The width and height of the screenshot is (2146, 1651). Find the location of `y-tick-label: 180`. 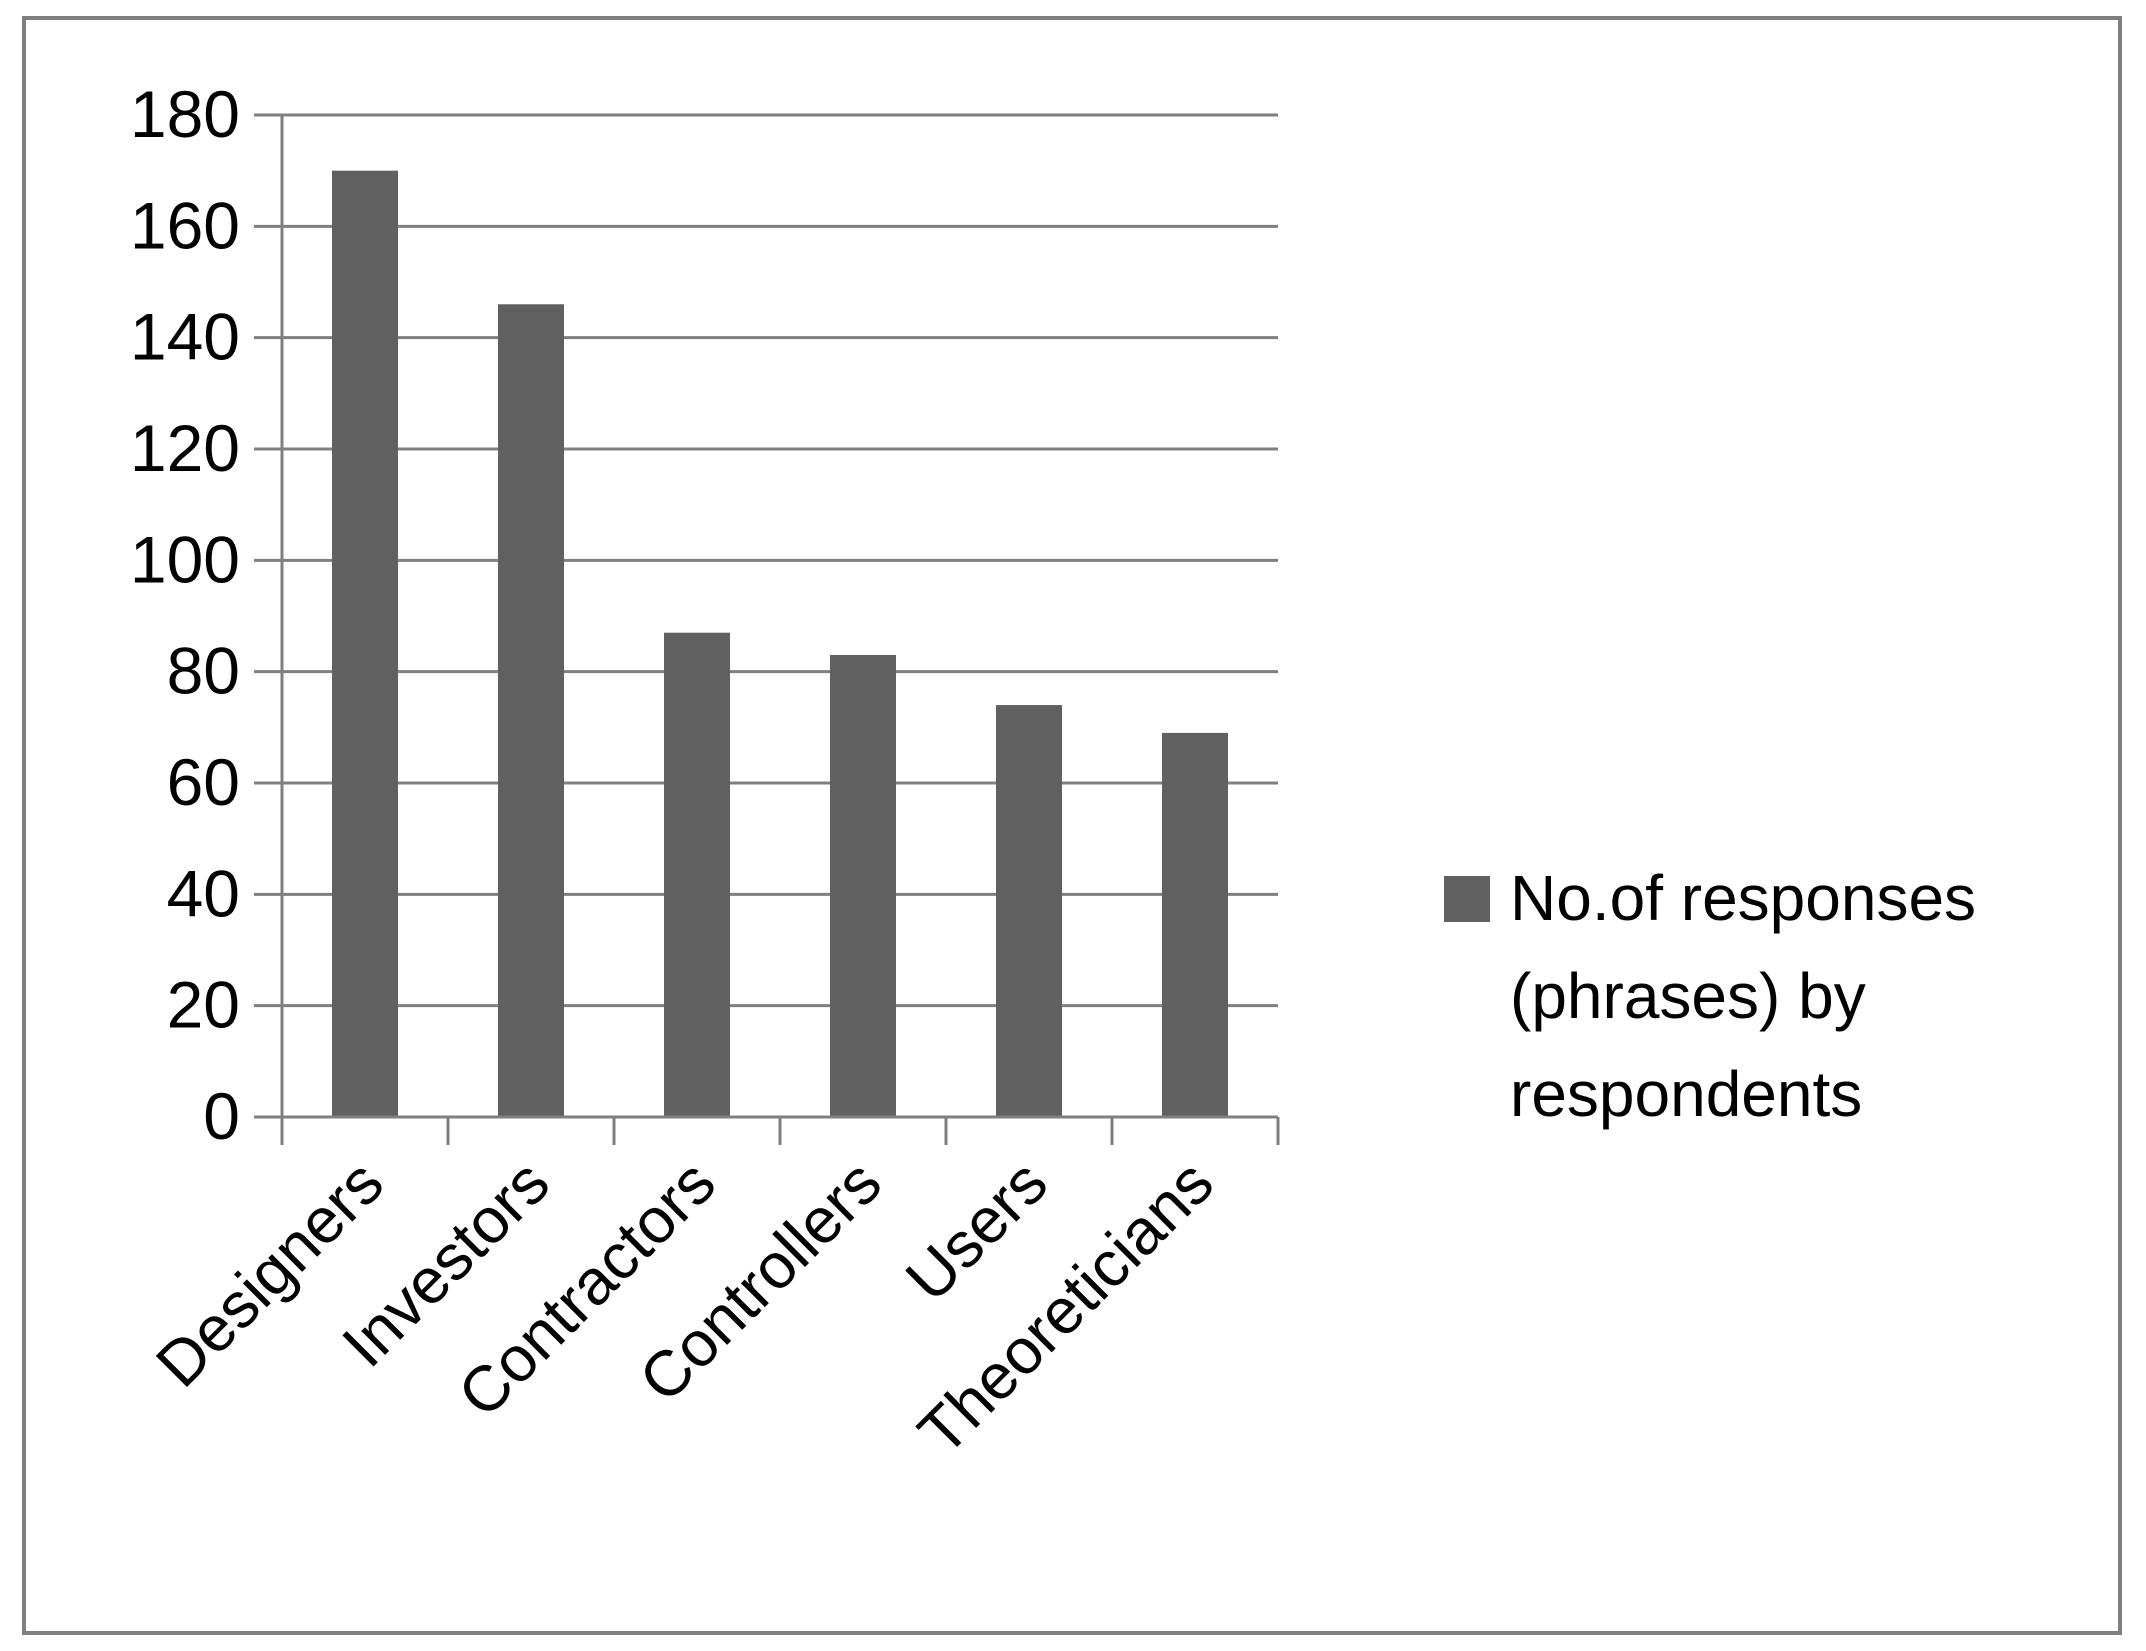

y-tick-label: 180 is located at coordinates (185, 114).